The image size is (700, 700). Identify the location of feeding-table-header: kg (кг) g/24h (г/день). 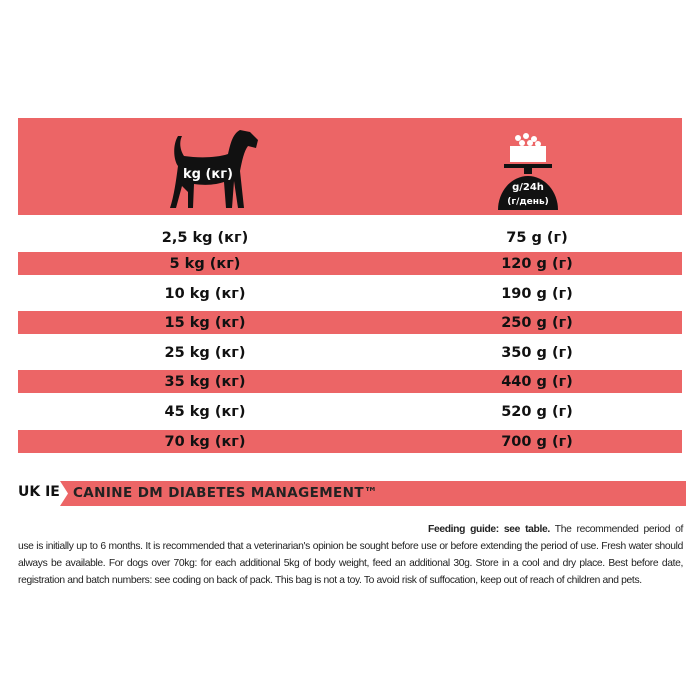
(350, 166).